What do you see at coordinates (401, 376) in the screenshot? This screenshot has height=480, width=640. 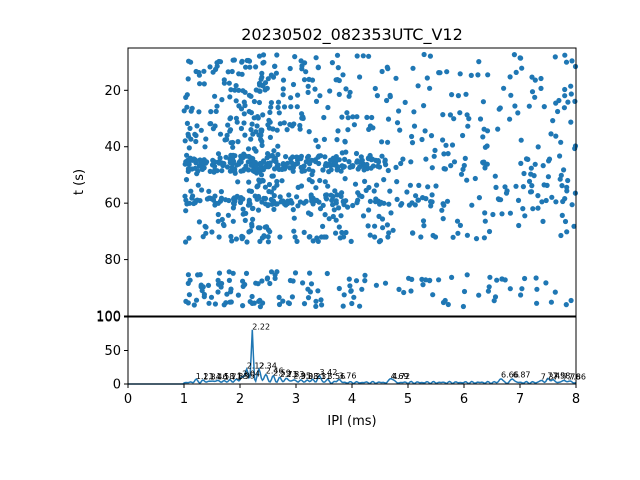 I see `peak-label: 4.72` at bounding box center [401, 376].